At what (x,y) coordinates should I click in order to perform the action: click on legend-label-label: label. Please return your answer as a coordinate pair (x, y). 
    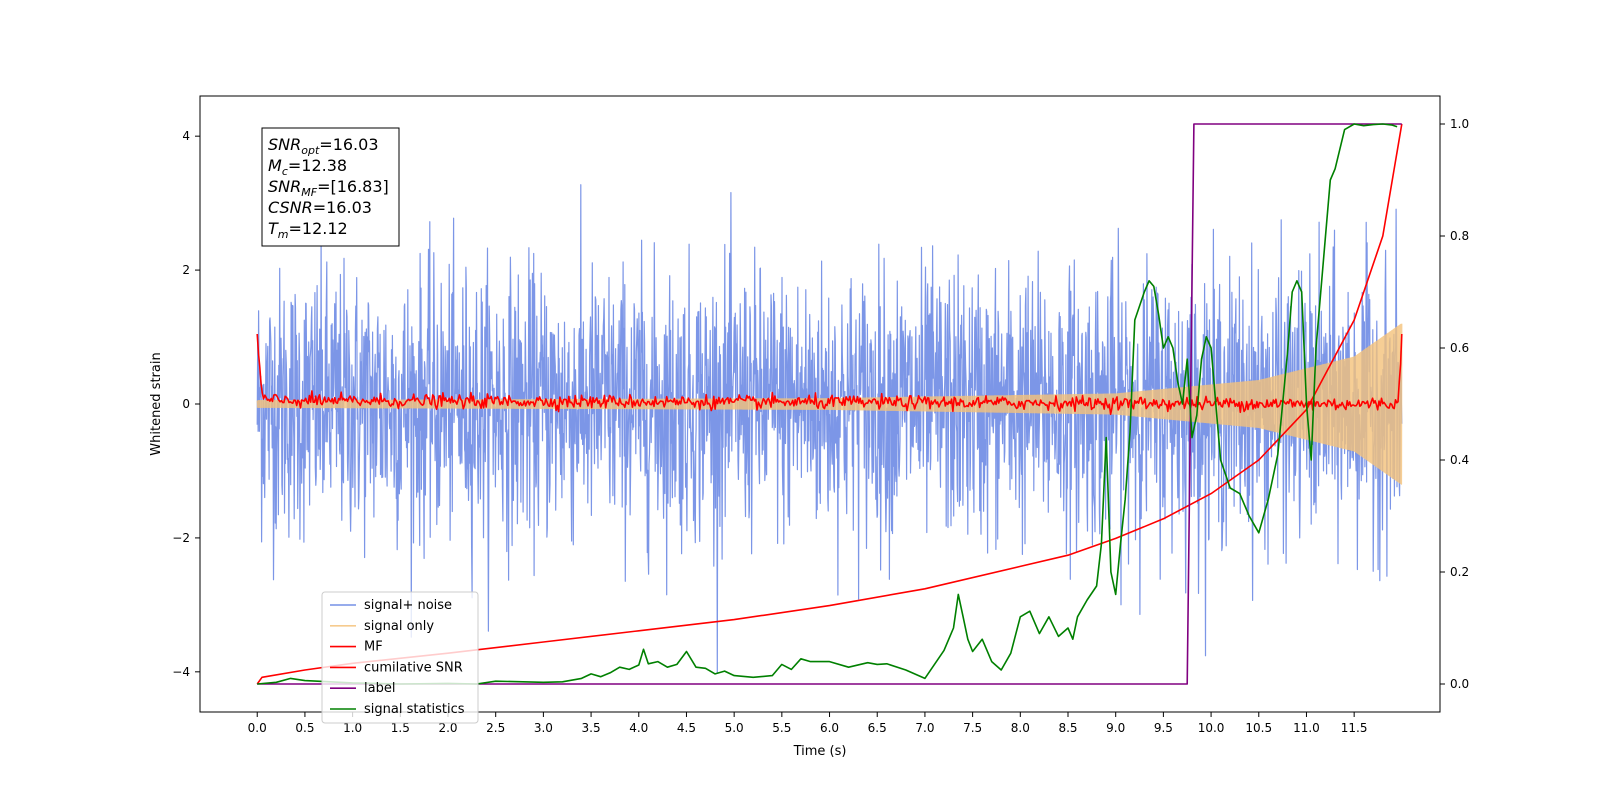
    Looking at the image, I should click on (379, 688).